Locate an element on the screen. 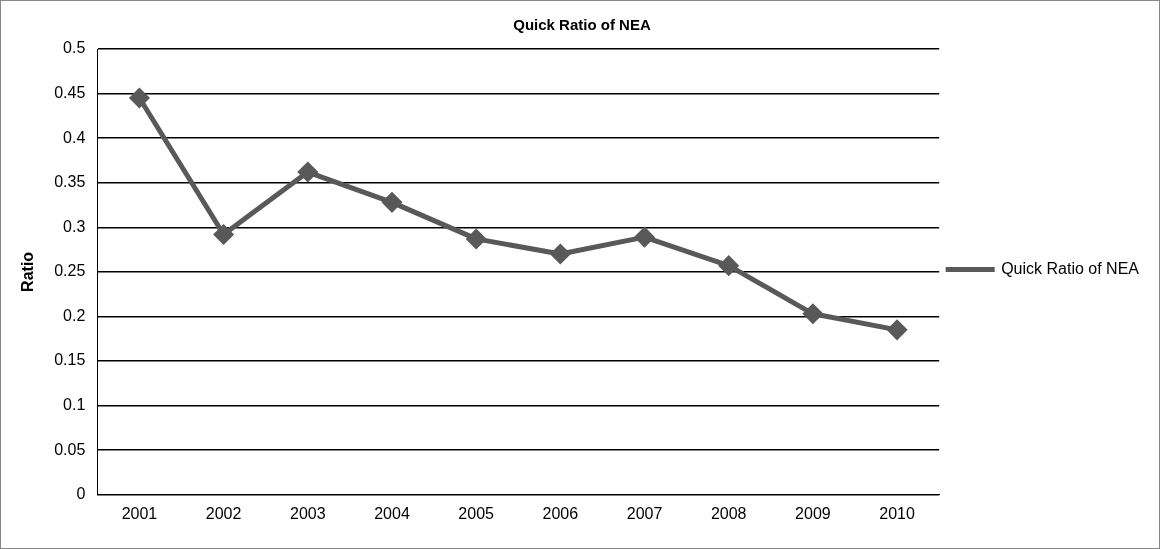  x-tick-label: 2008 is located at coordinates (728, 513).